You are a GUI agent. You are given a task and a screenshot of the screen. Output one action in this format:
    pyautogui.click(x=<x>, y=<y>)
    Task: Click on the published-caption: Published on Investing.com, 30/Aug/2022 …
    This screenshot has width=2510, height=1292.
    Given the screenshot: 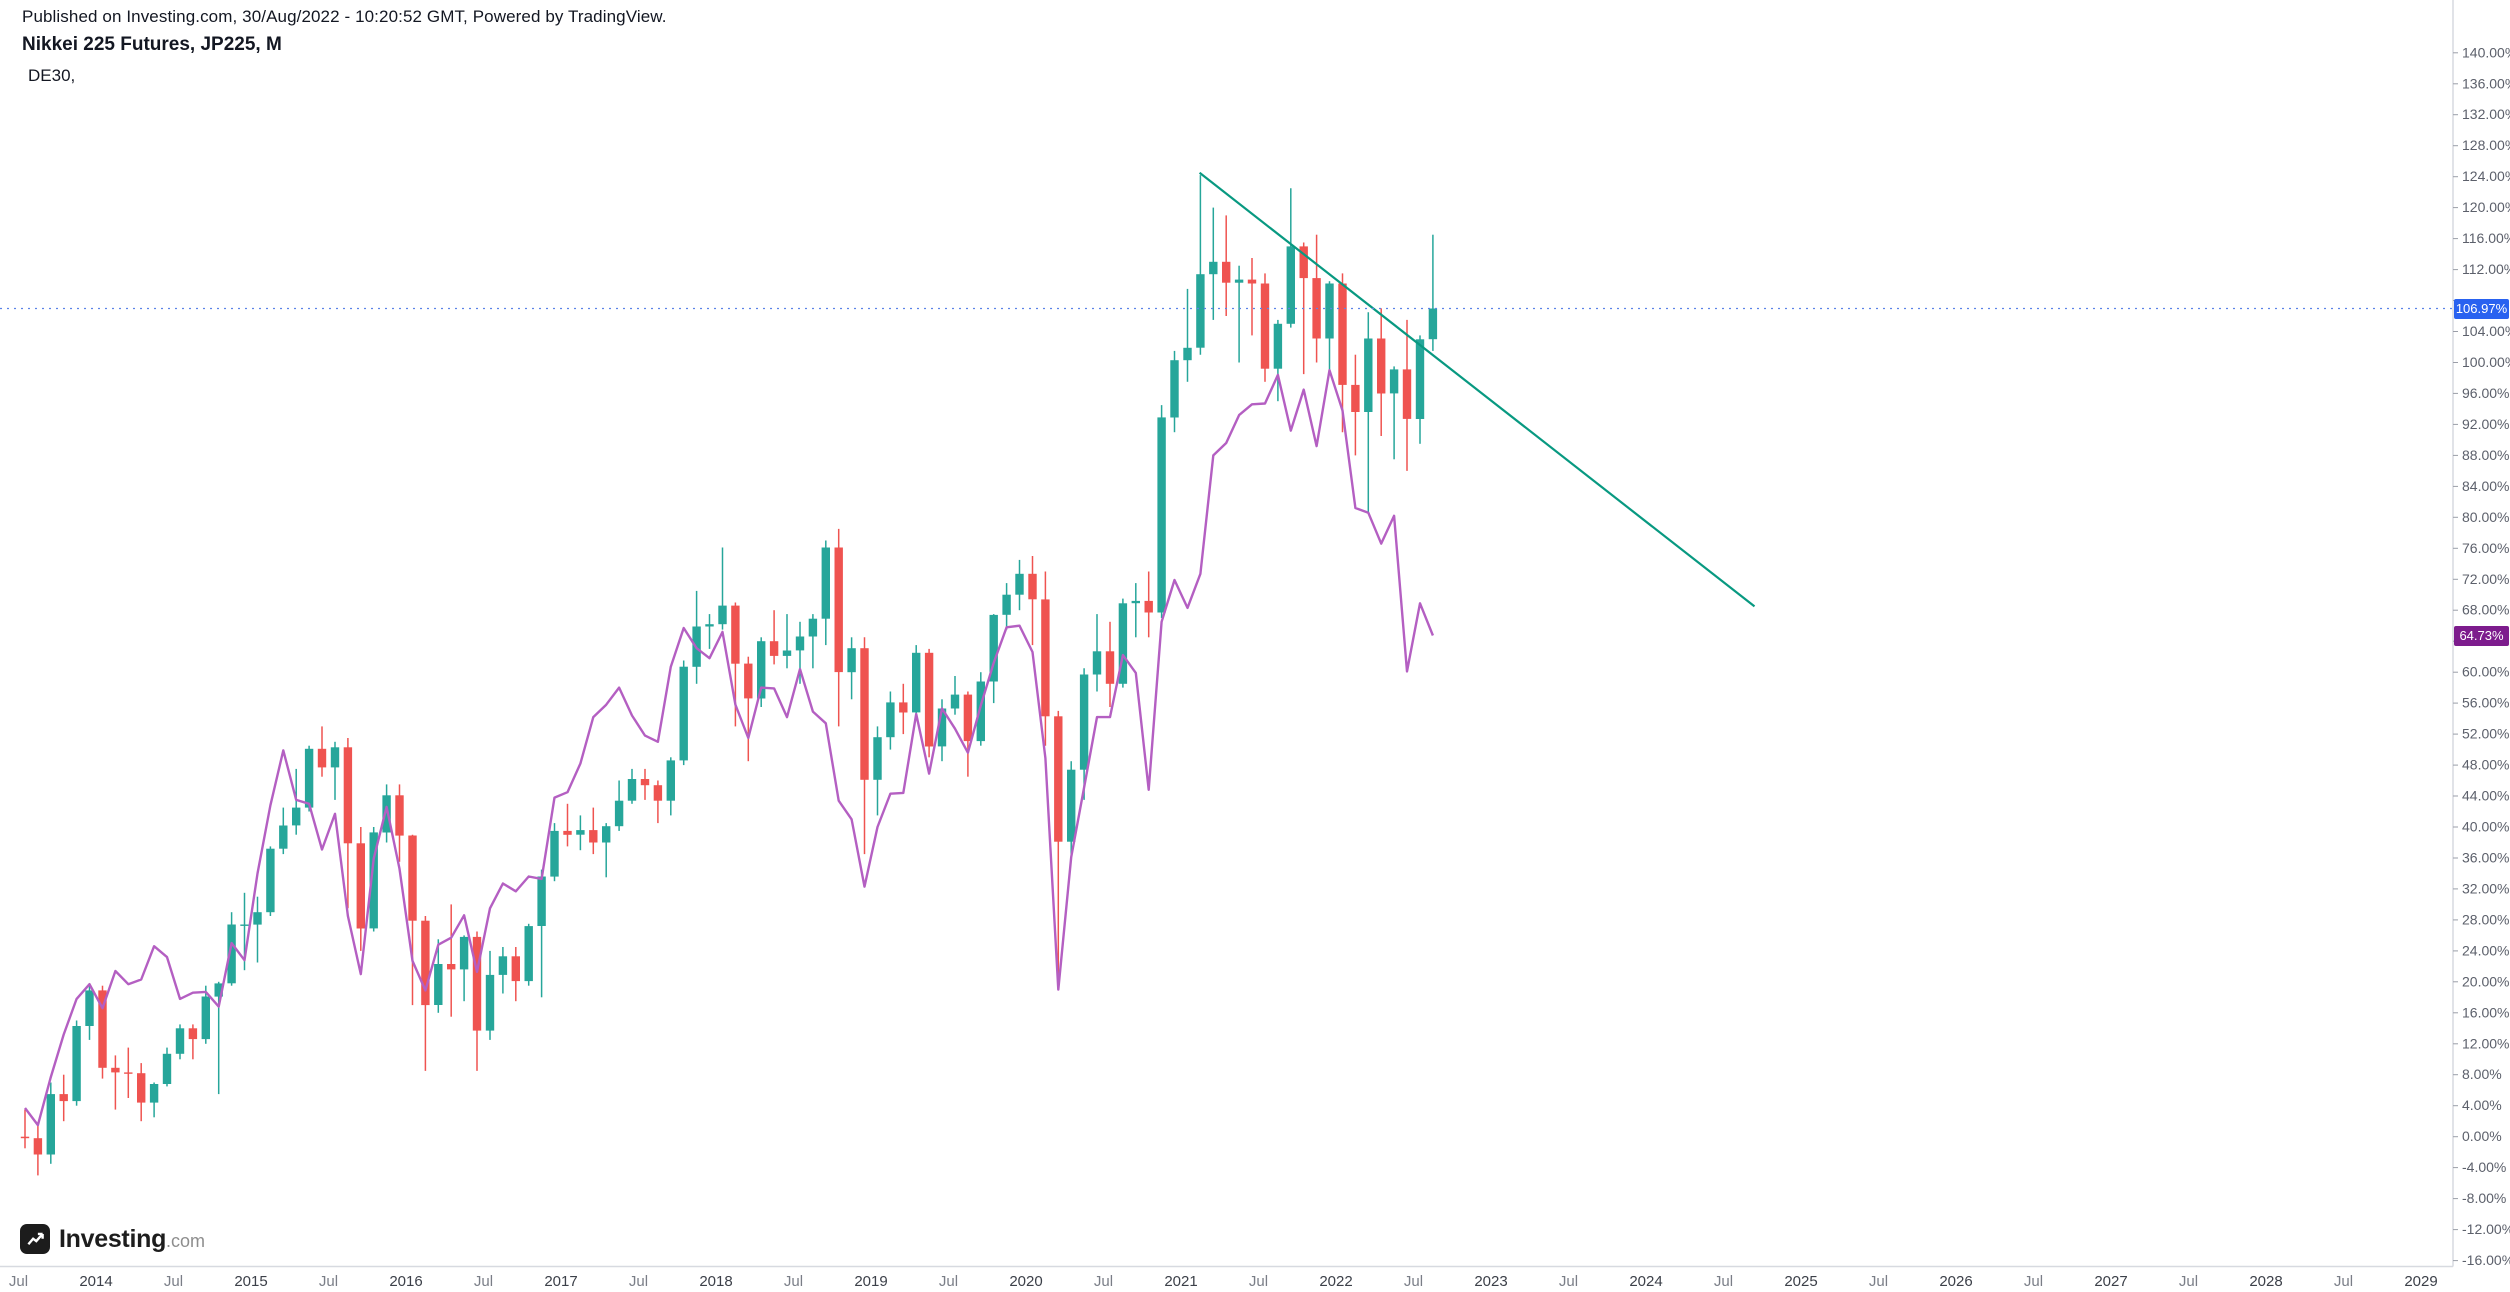 What is the action you would take?
    pyautogui.click(x=344, y=16)
    